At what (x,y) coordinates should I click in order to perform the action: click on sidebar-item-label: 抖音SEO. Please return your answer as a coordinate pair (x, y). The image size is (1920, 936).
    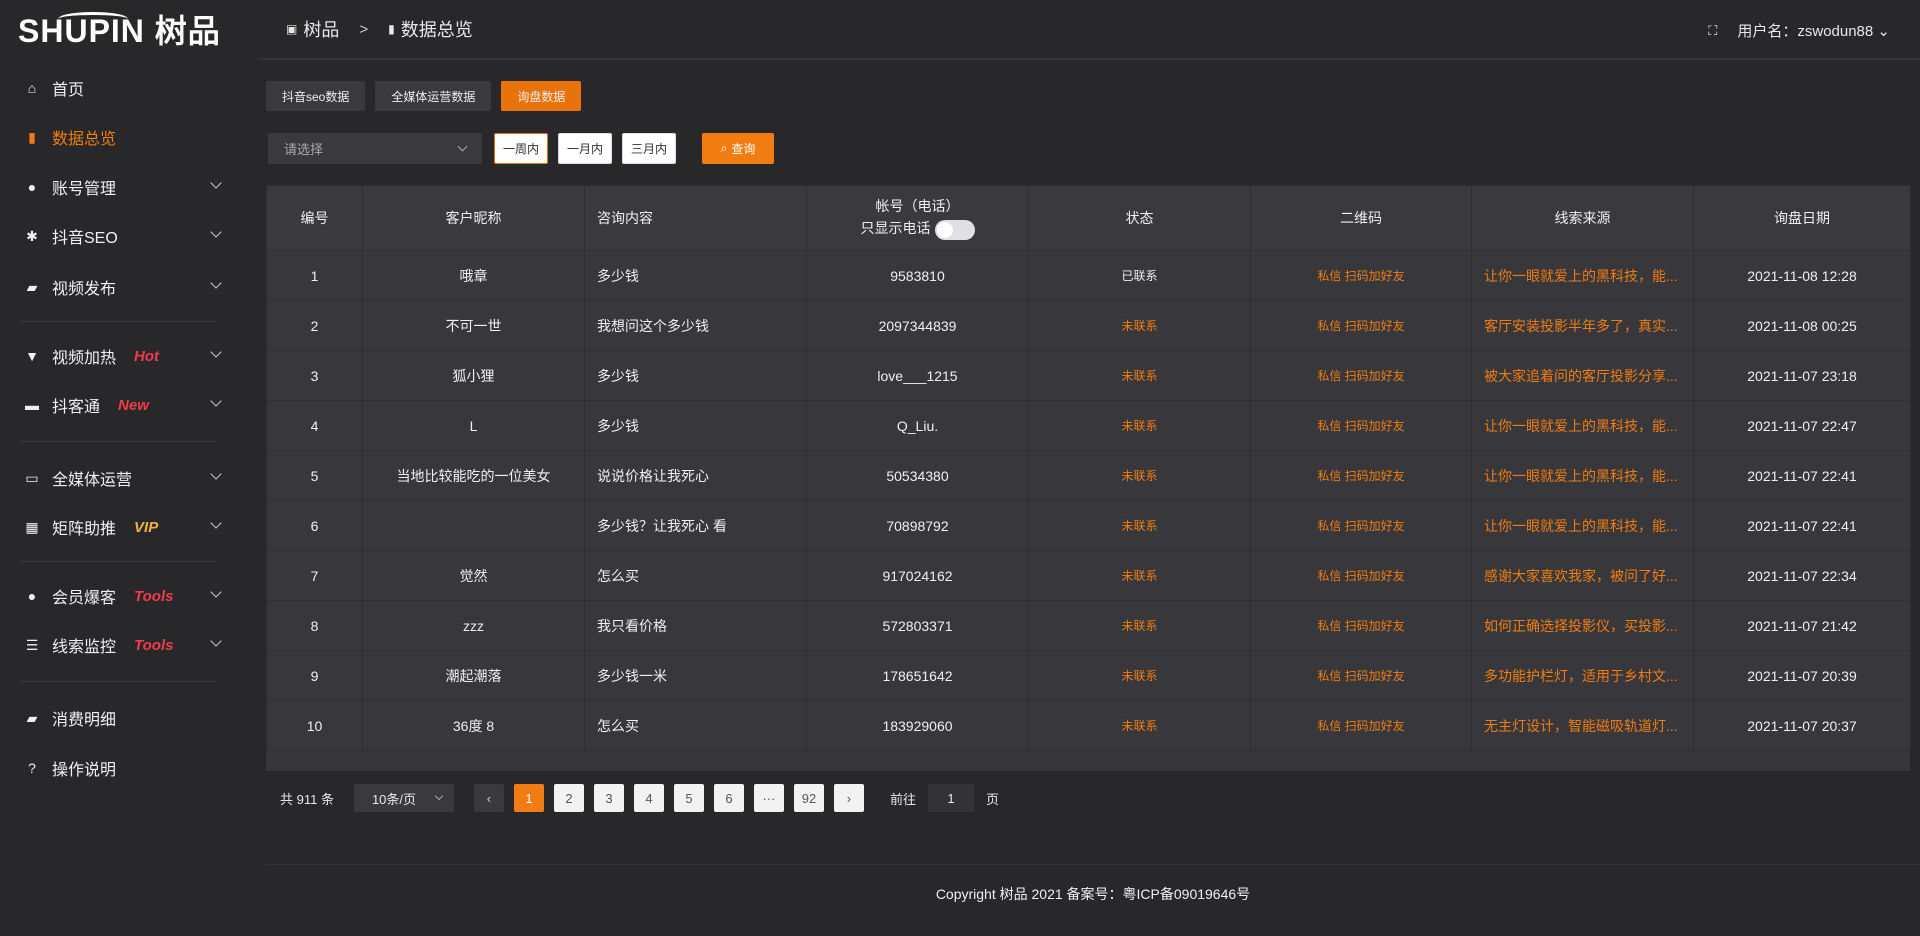
    Looking at the image, I should click on (85, 238).